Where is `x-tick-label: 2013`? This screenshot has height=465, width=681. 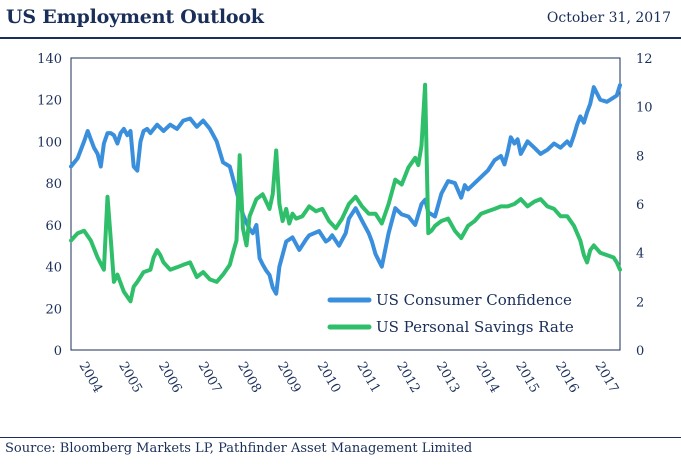 x-tick-label: 2013 is located at coordinates (448, 378).